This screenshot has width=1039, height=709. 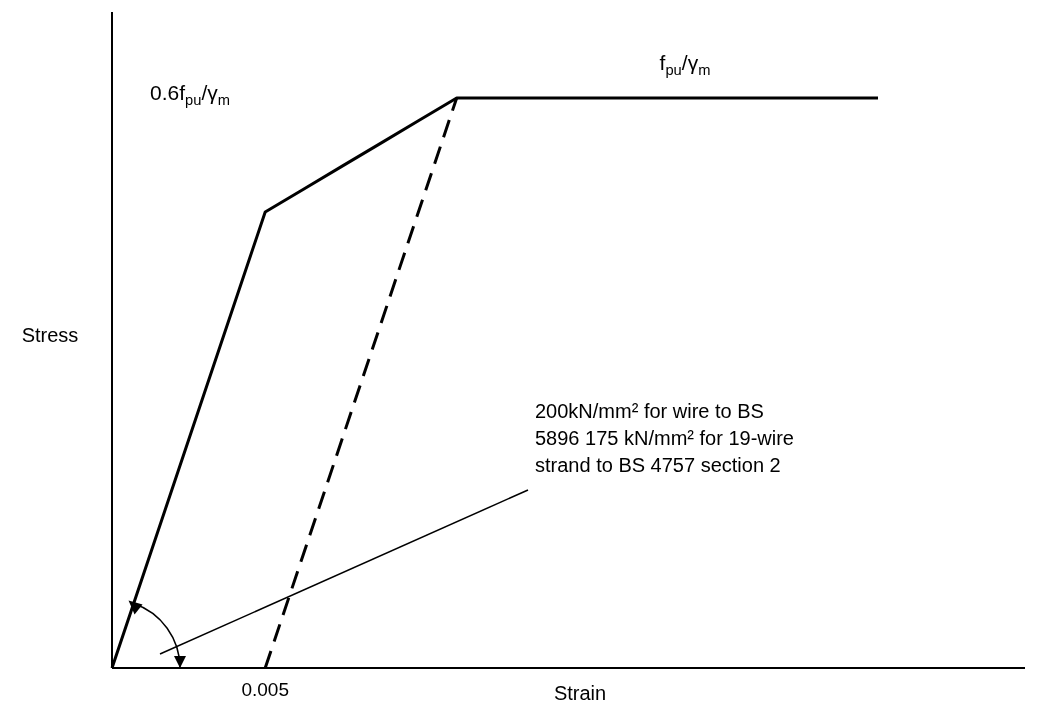 I want to click on annotation: 200kN/mm² for wire to BS 5896 175 kN/mm² for 19-wire strand to BS 4757 section 2, so click(x=664, y=438).